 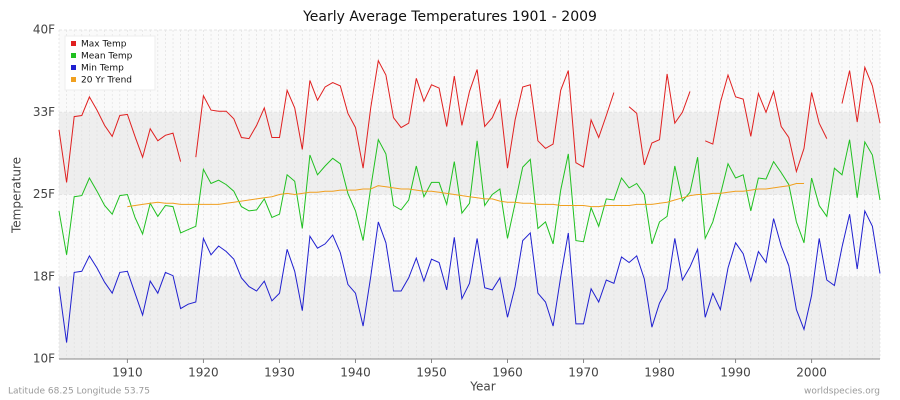 I want to click on series-line, so click(x=465, y=195).